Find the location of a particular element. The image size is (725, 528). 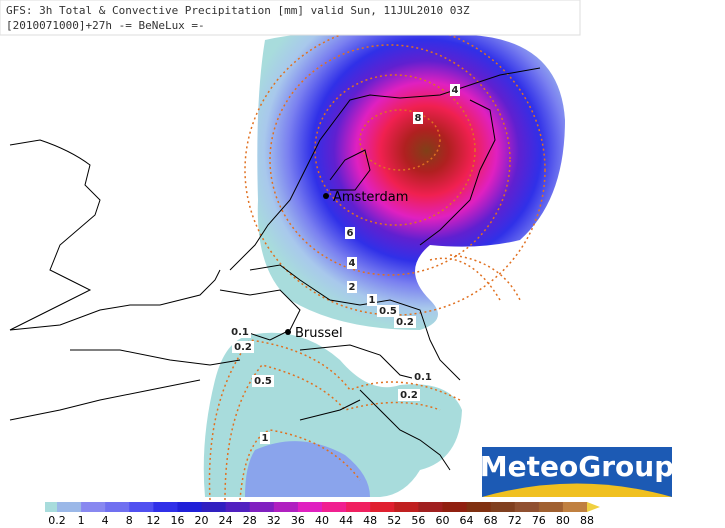

legend-label: 36 is located at coordinates (298, 520).